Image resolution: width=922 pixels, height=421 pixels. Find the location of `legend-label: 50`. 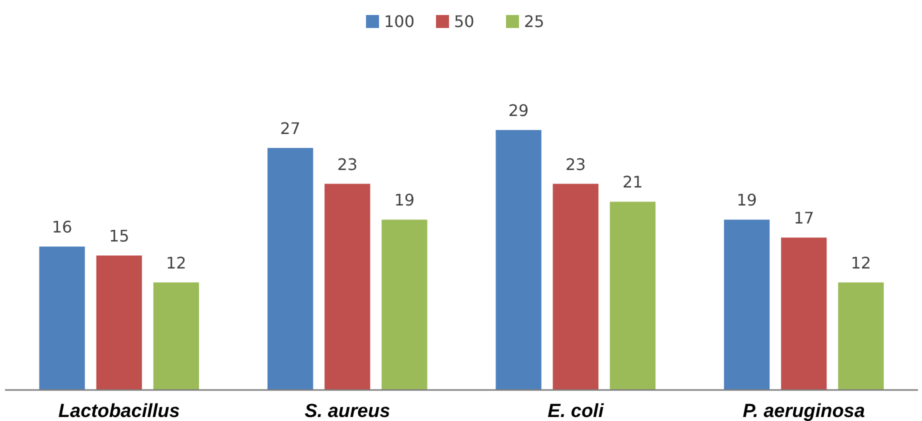

legend-label: 50 is located at coordinates (464, 21).